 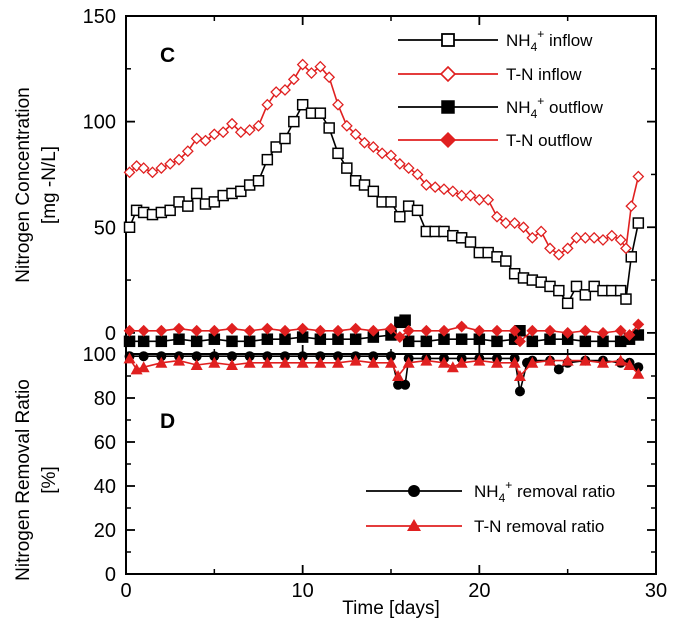 I want to click on y-tick-label: 150, so click(x=99, y=17).